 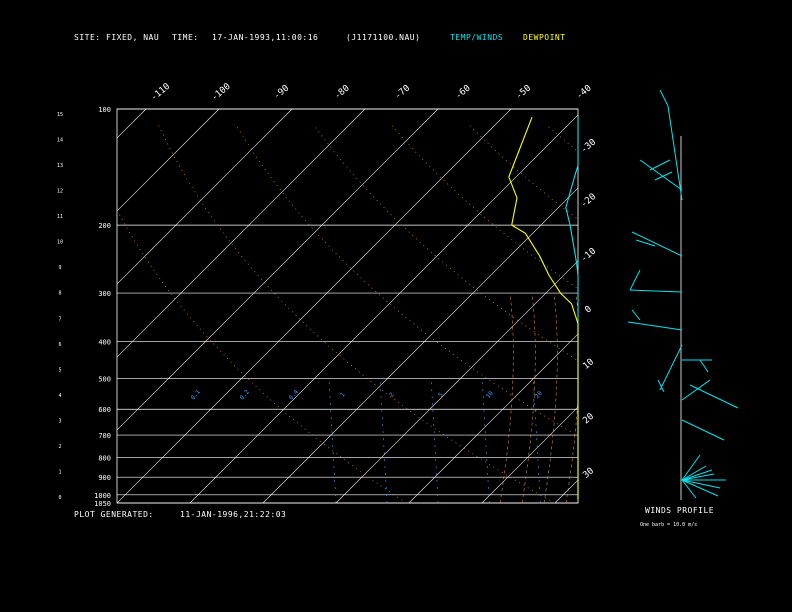 I want to click on height-km-label: 3, so click(x=59, y=421).